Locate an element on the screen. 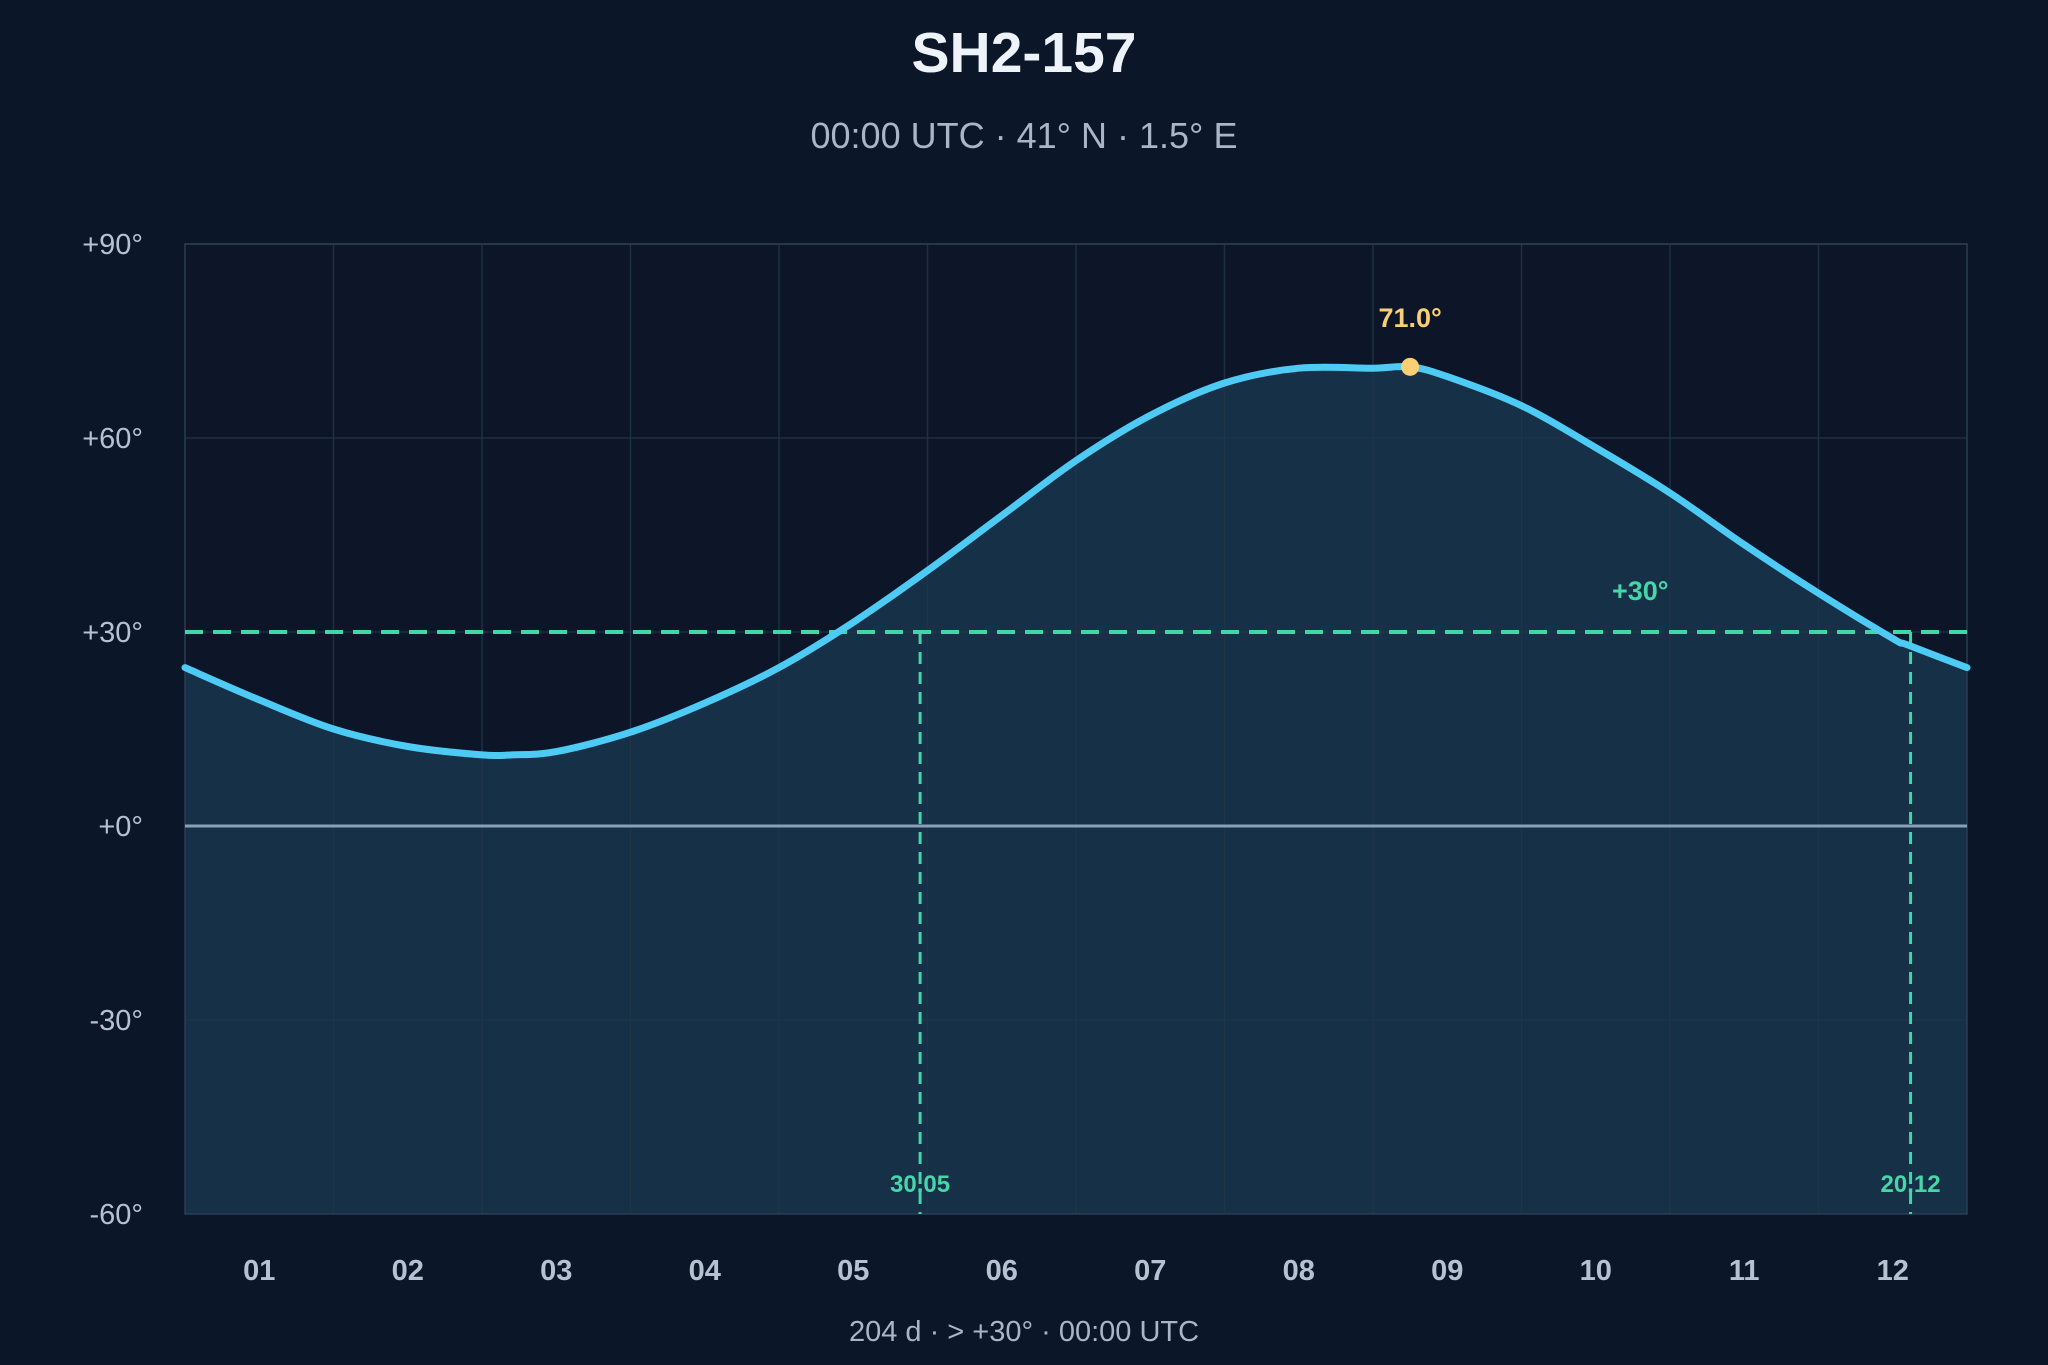 Image resolution: width=2048 pixels, height=1365 pixels. x-tick-label: 09 is located at coordinates (1447, 1271).